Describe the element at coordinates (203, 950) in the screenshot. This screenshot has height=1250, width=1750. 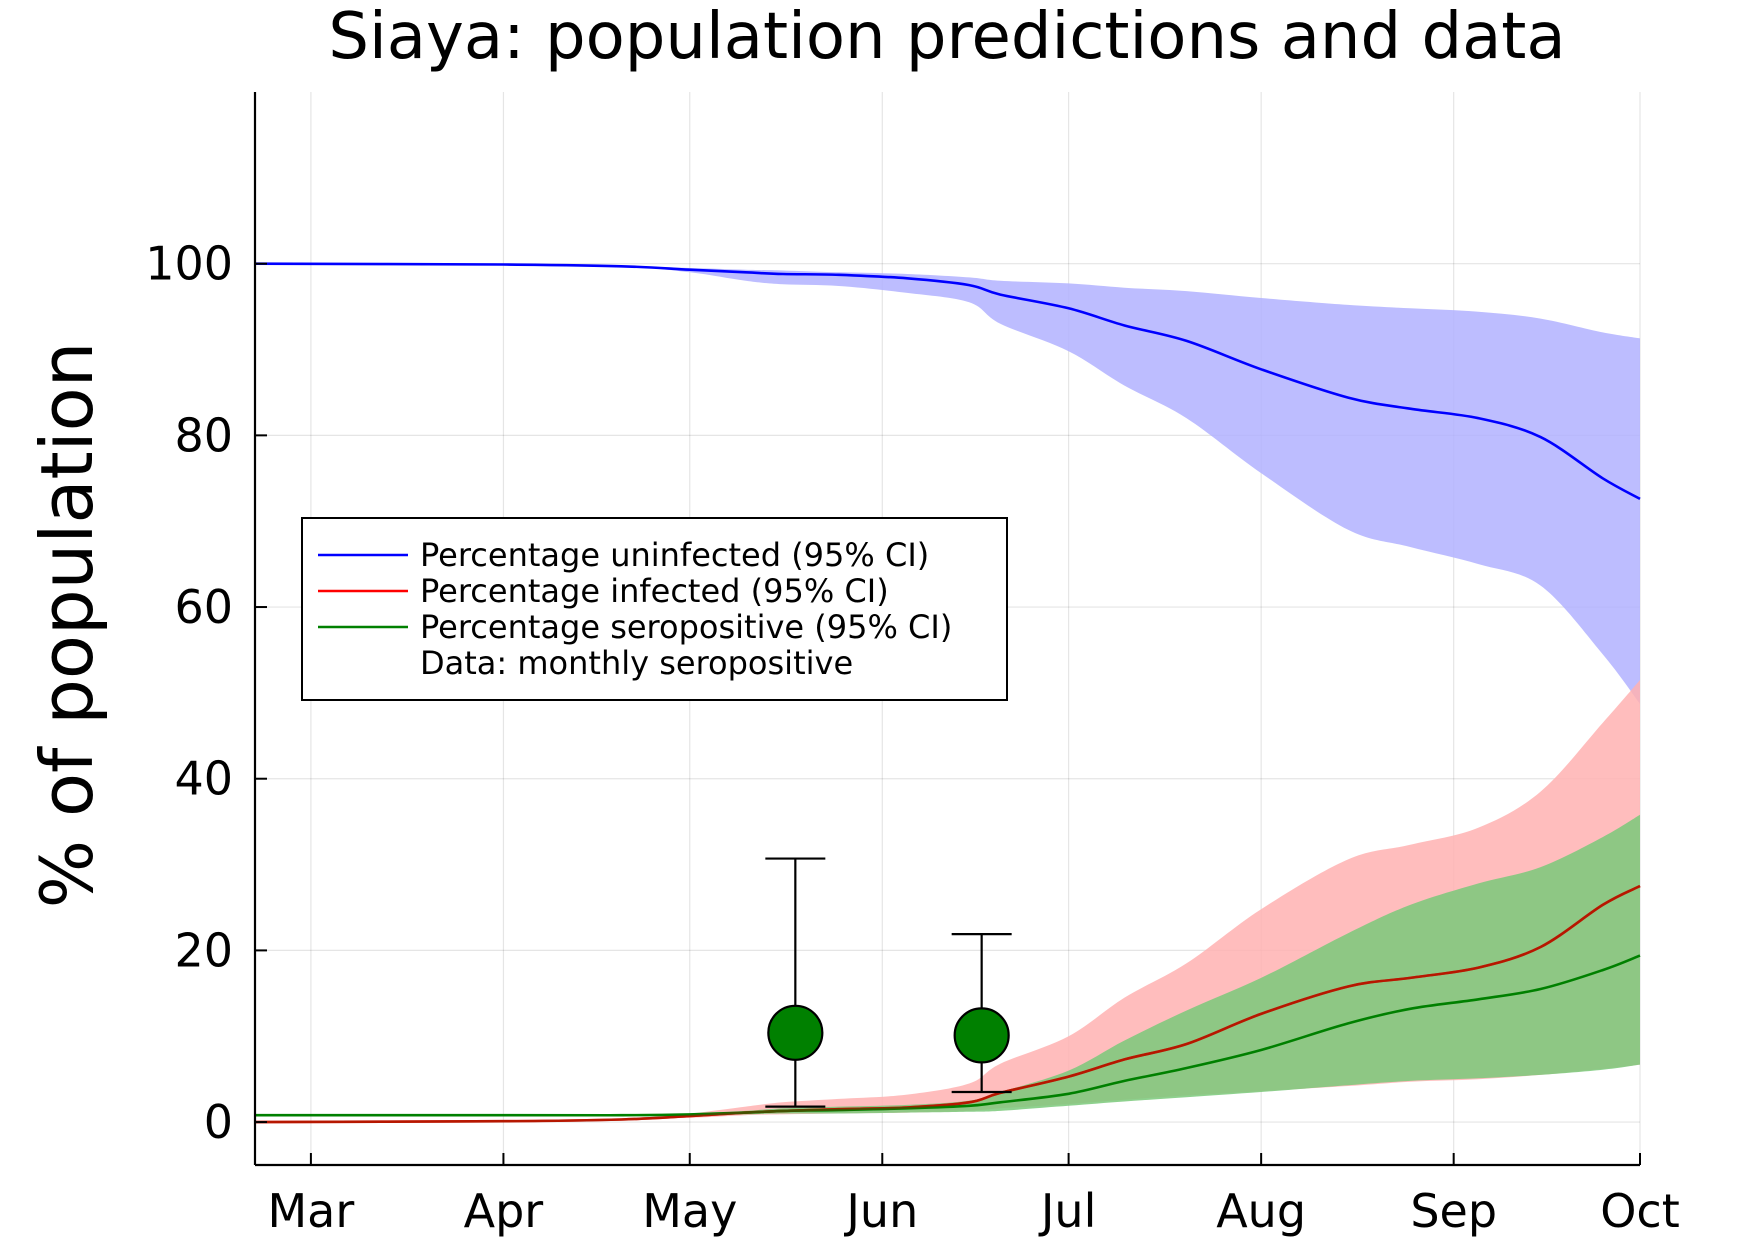
I see `y-tick-label-20: 20` at that location.